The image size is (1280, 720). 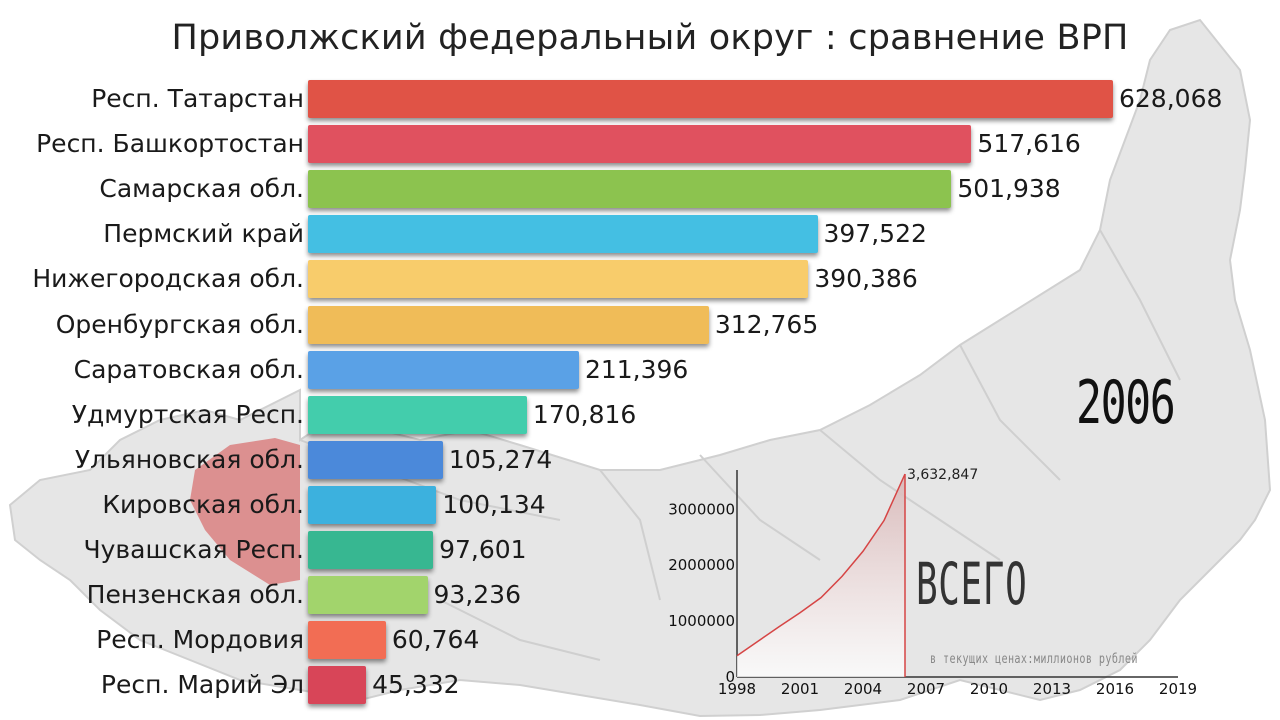 What do you see at coordinates (1009, 189) in the screenshot?
I see `bar-value-label: 501,938` at bounding box center [1009, 189].